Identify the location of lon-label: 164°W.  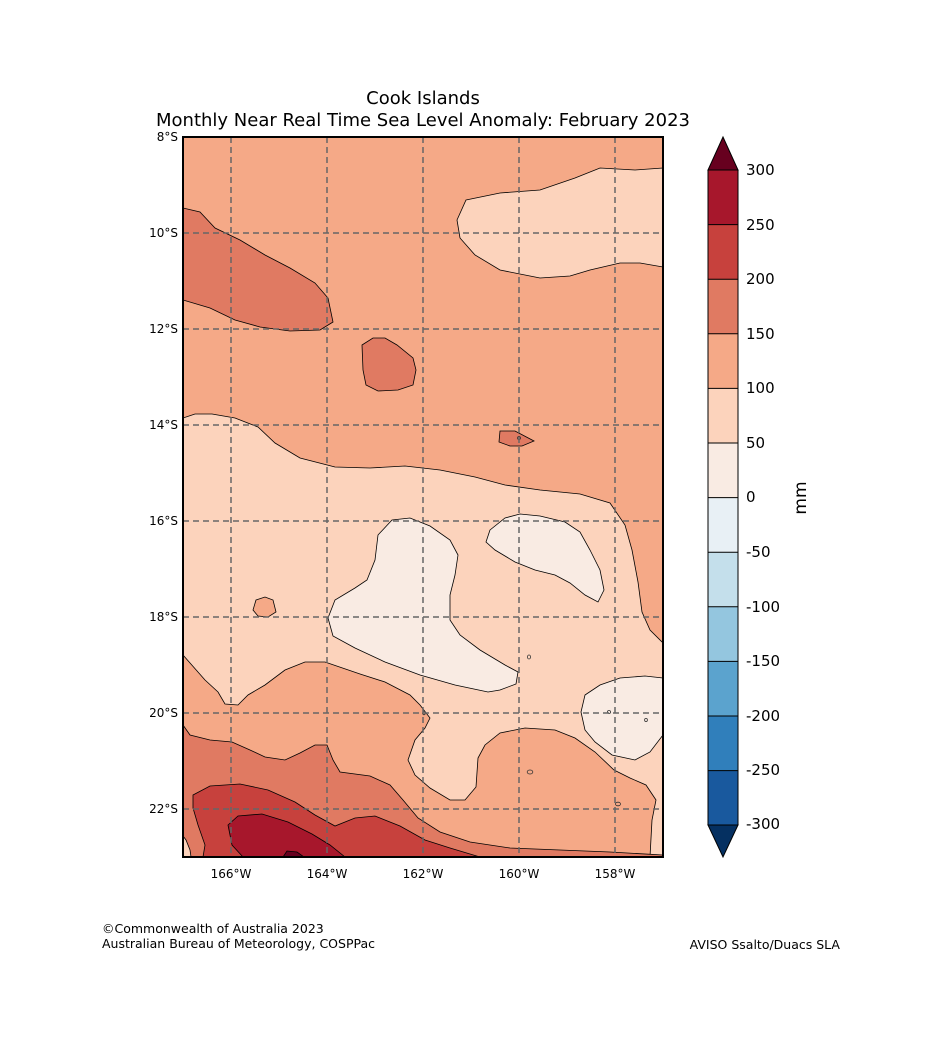
(327, 874).